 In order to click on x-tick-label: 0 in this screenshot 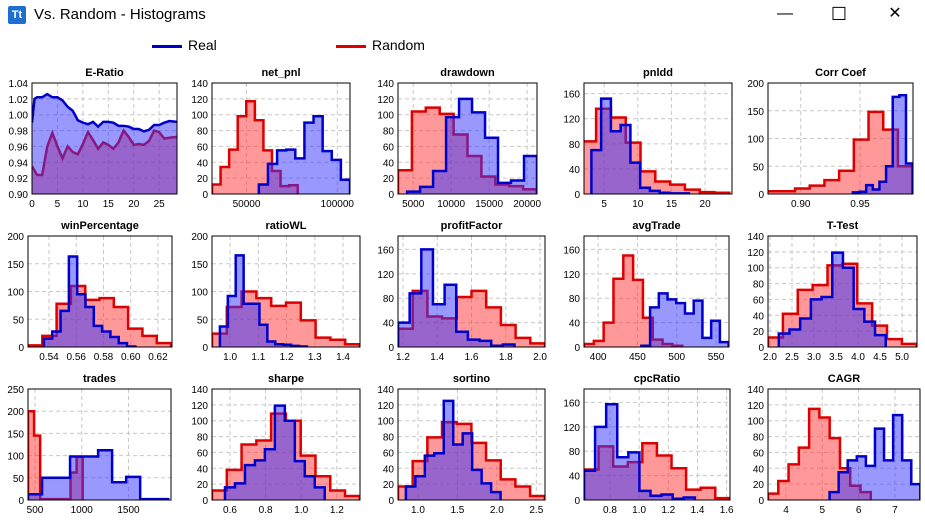, I will do `click(32, 204)`.